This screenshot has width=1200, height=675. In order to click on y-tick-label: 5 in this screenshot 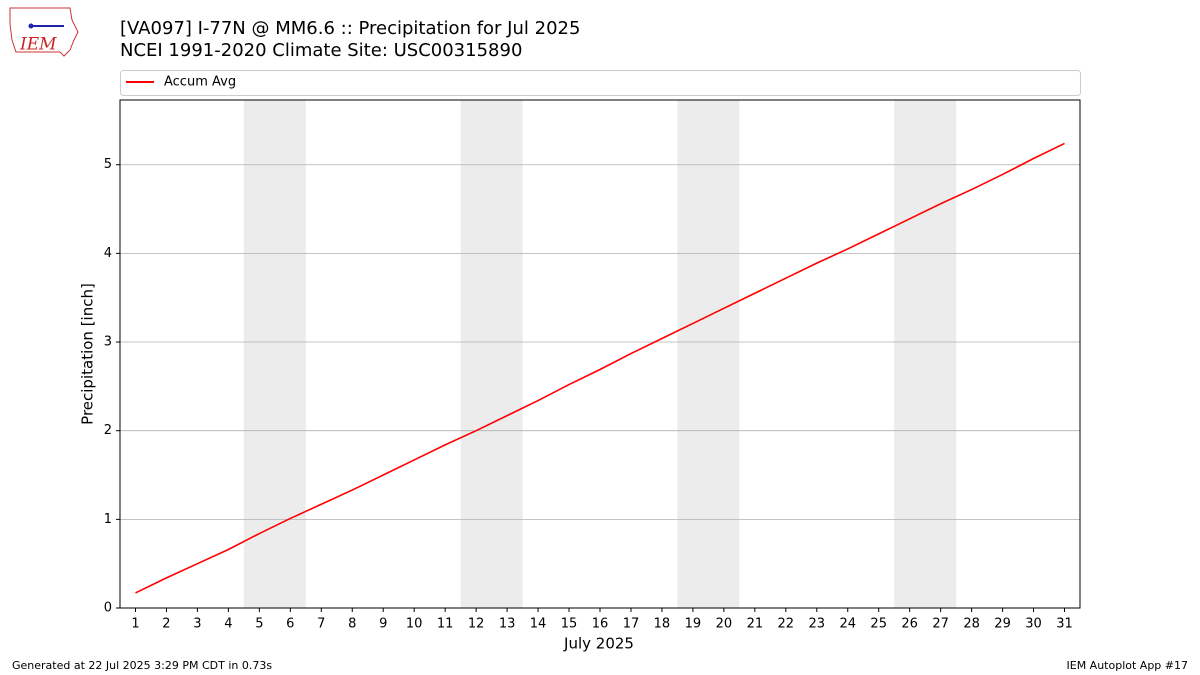, I will do `click(108, 164)`.